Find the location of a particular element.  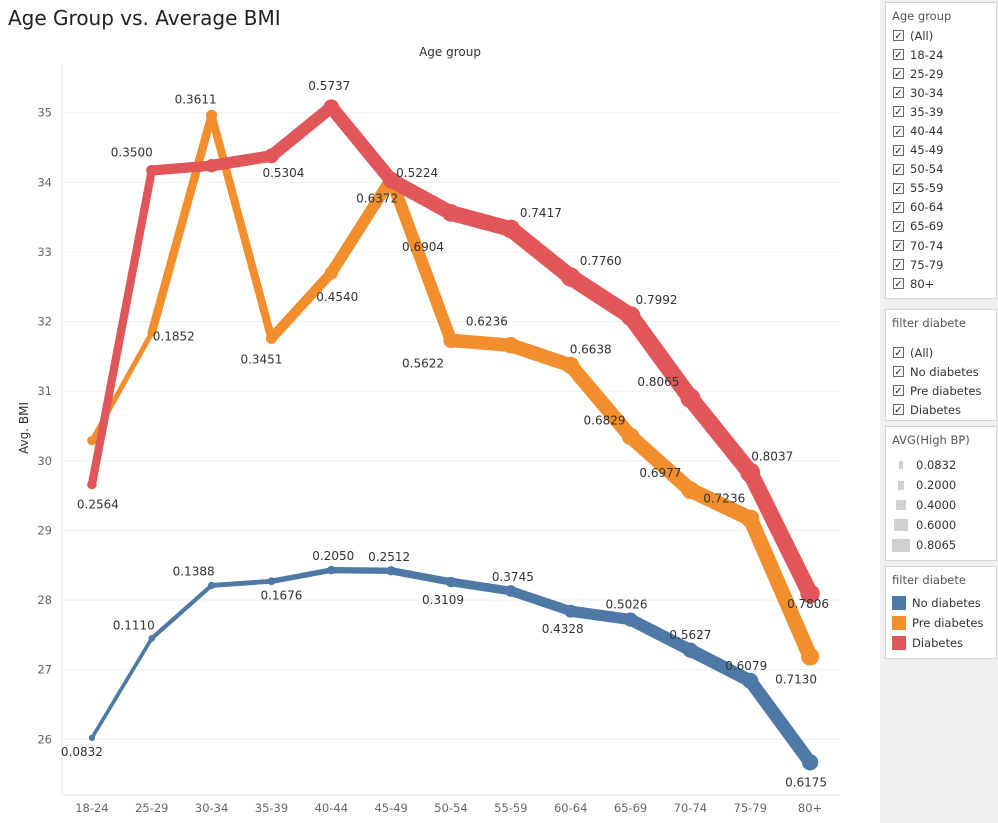

diabetes-filter-title: filter diabete is located at coordinates (929, 323).